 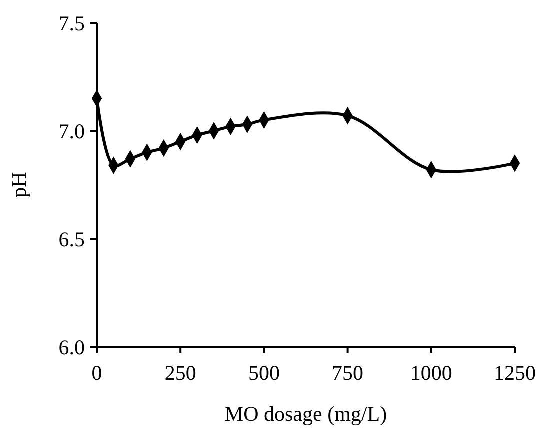 I want to click on y-tick-label: 7.5, so click(x=71, y=23).